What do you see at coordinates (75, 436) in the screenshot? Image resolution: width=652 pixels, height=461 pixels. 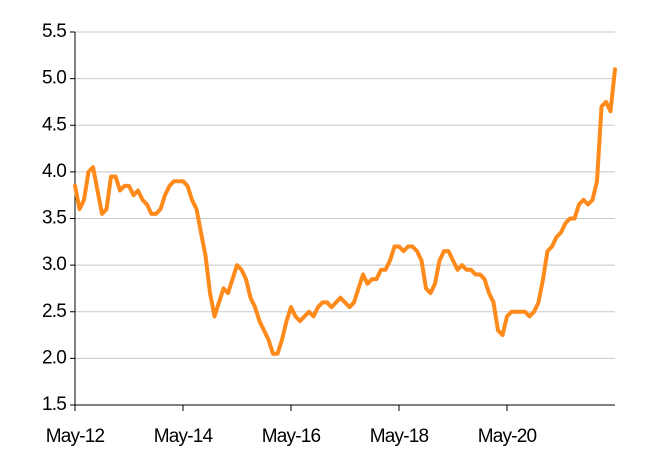 I see `x-tick-label: May-12` at bounding box center [75, 436].